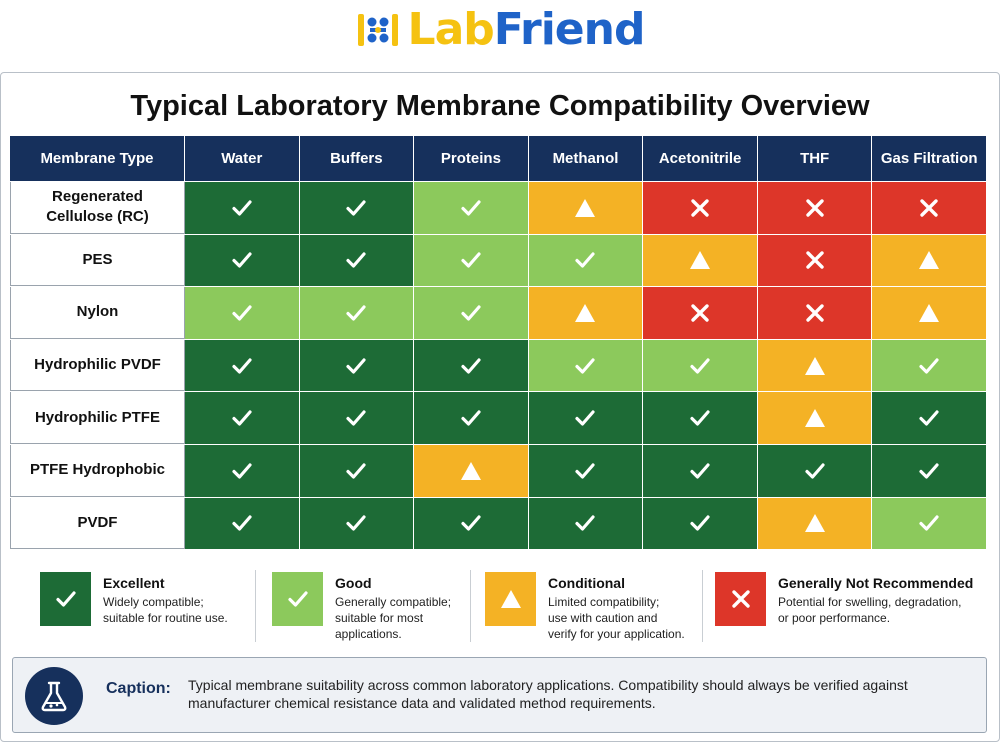  I want to click on membrane-type-label: Nylon, so click(97, 313).